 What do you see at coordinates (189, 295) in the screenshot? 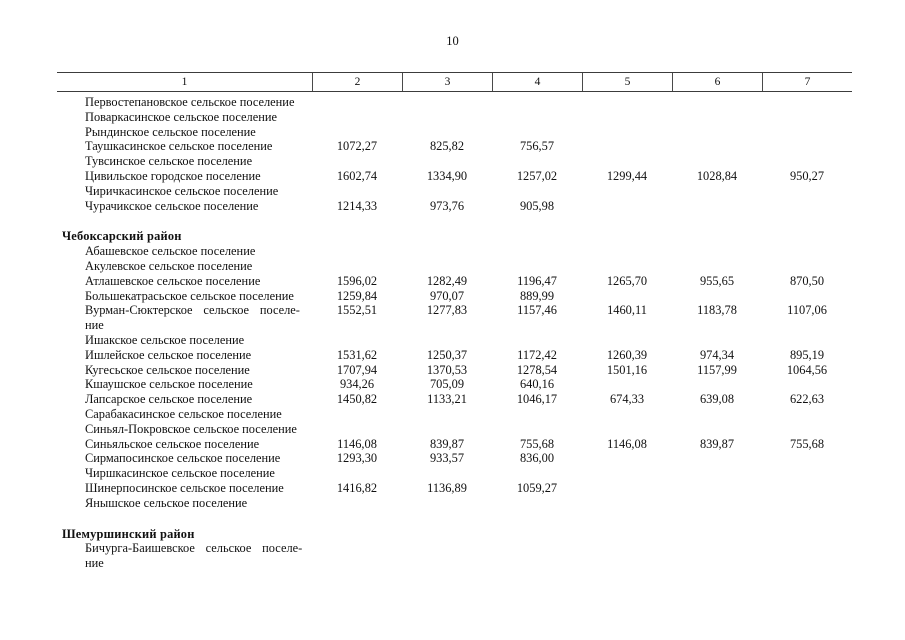
I see `settlement-name-line: Большекатрасьское сельское поселение` at bounding box center [189, 295].